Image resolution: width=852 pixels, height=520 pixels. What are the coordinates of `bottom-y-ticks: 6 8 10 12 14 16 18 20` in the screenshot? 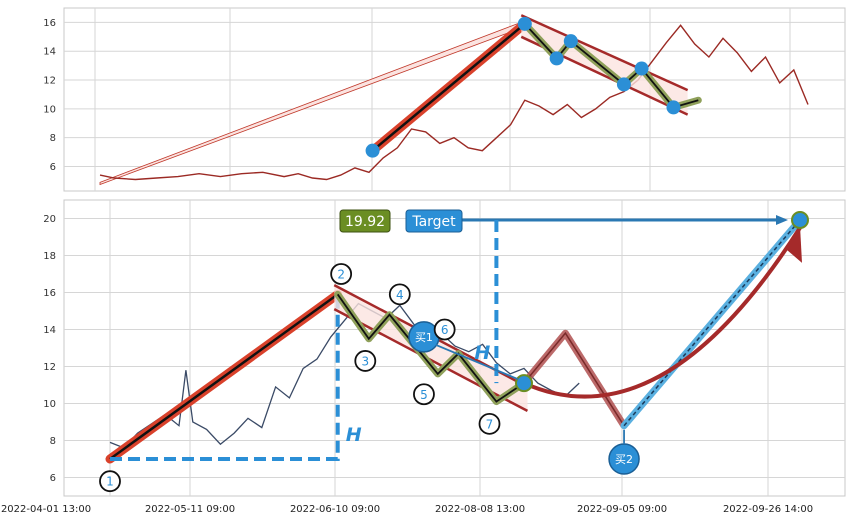 It's located at (49, 349).